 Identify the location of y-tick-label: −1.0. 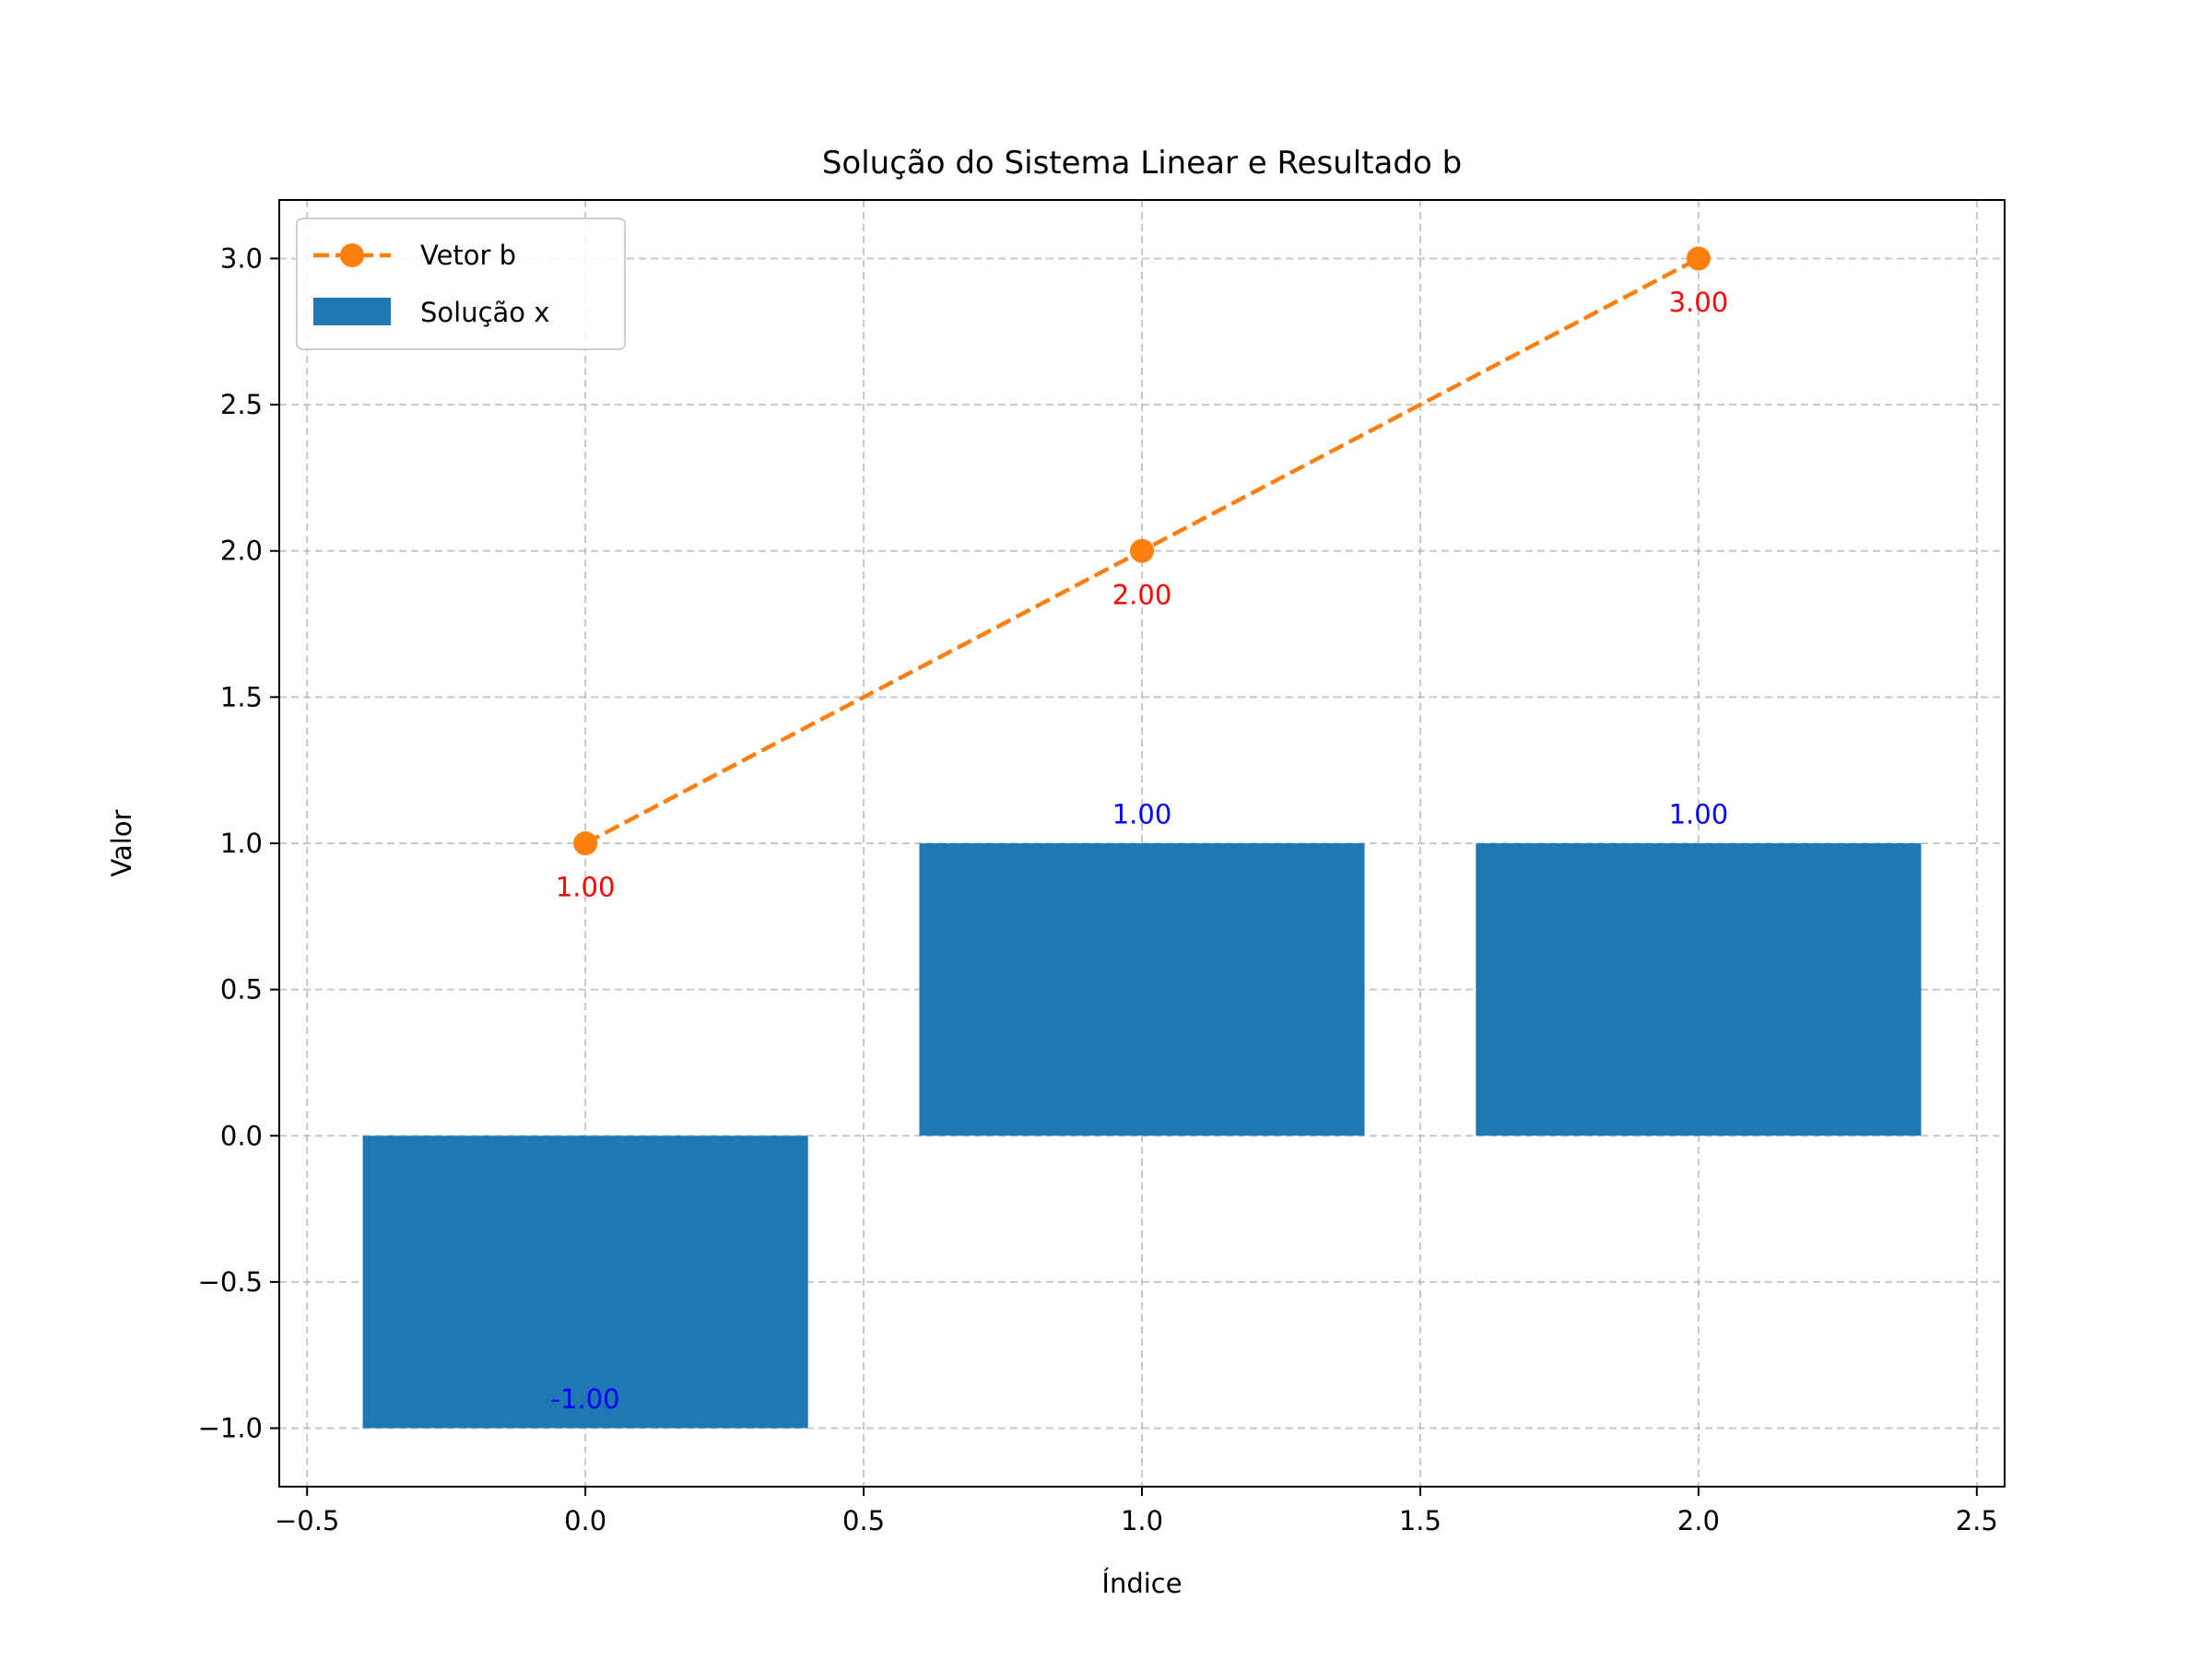
(230, 1428).